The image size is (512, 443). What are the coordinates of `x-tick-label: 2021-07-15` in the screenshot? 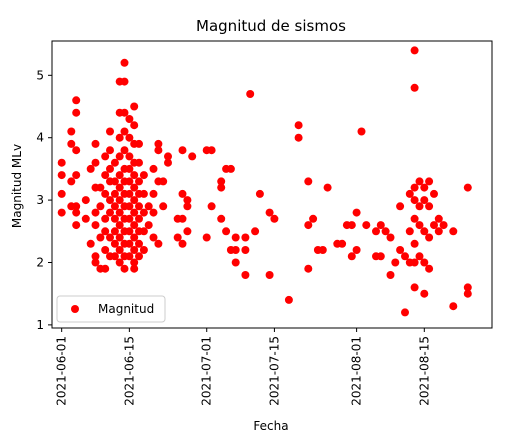 It's located at (274, 371).